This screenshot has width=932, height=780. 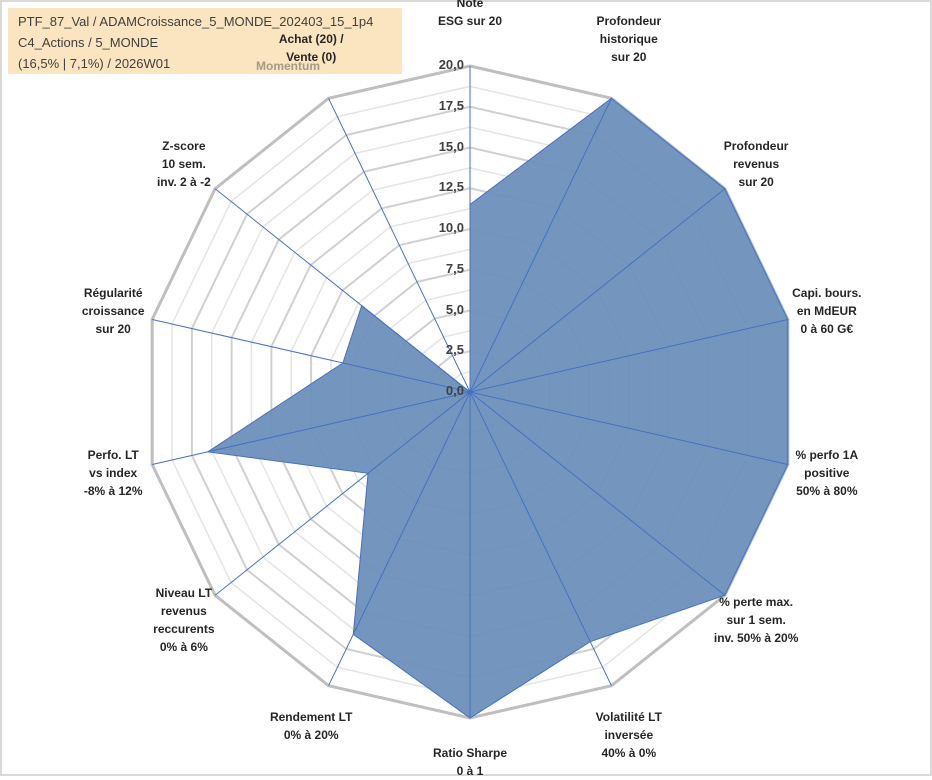 What do you see at coordinates (470, 771) in the screenshot?
I see `axis-label-line: 0 à 1` at bounding box center [470, 771].